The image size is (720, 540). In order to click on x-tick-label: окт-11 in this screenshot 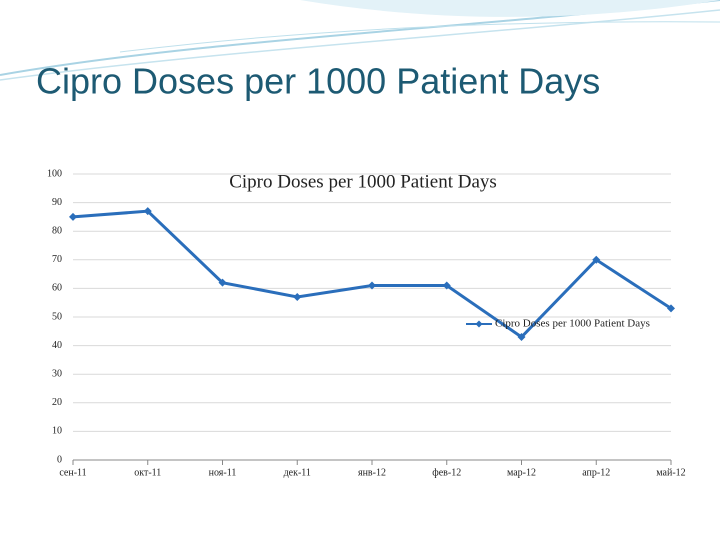, I will do `click(147, 472)`.